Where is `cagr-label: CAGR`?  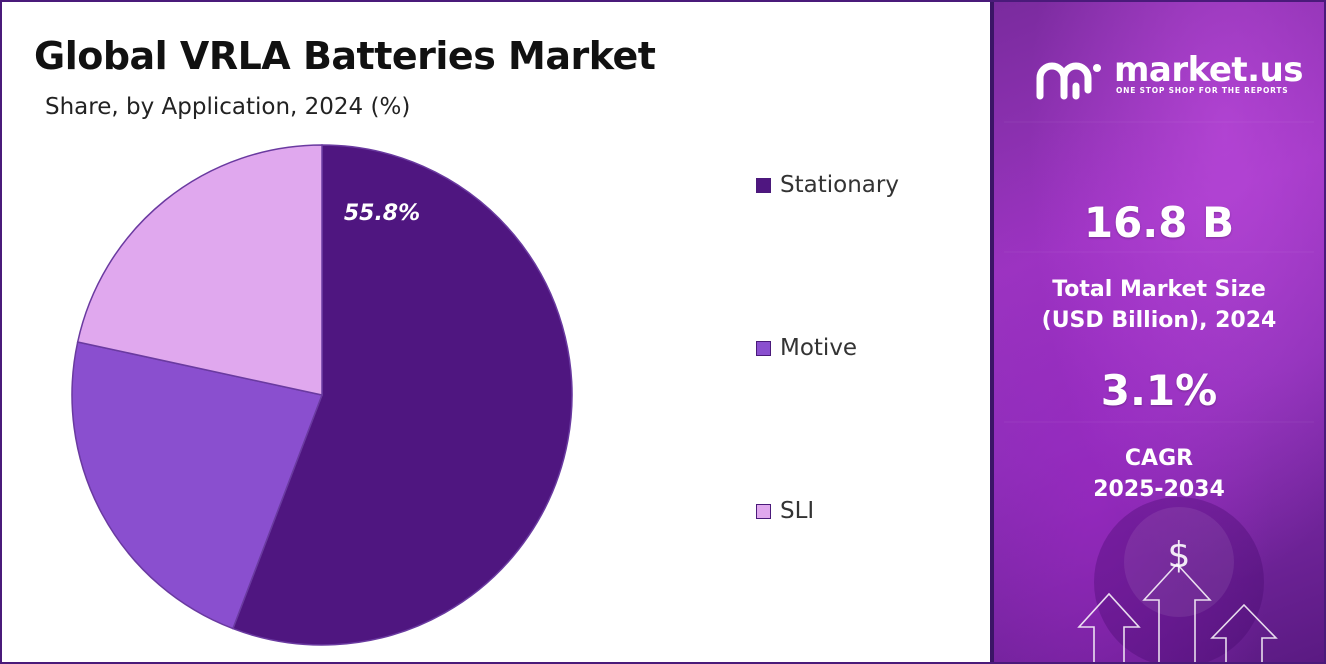 cagr-label: CAGR is located at coordinates (1159, 458).